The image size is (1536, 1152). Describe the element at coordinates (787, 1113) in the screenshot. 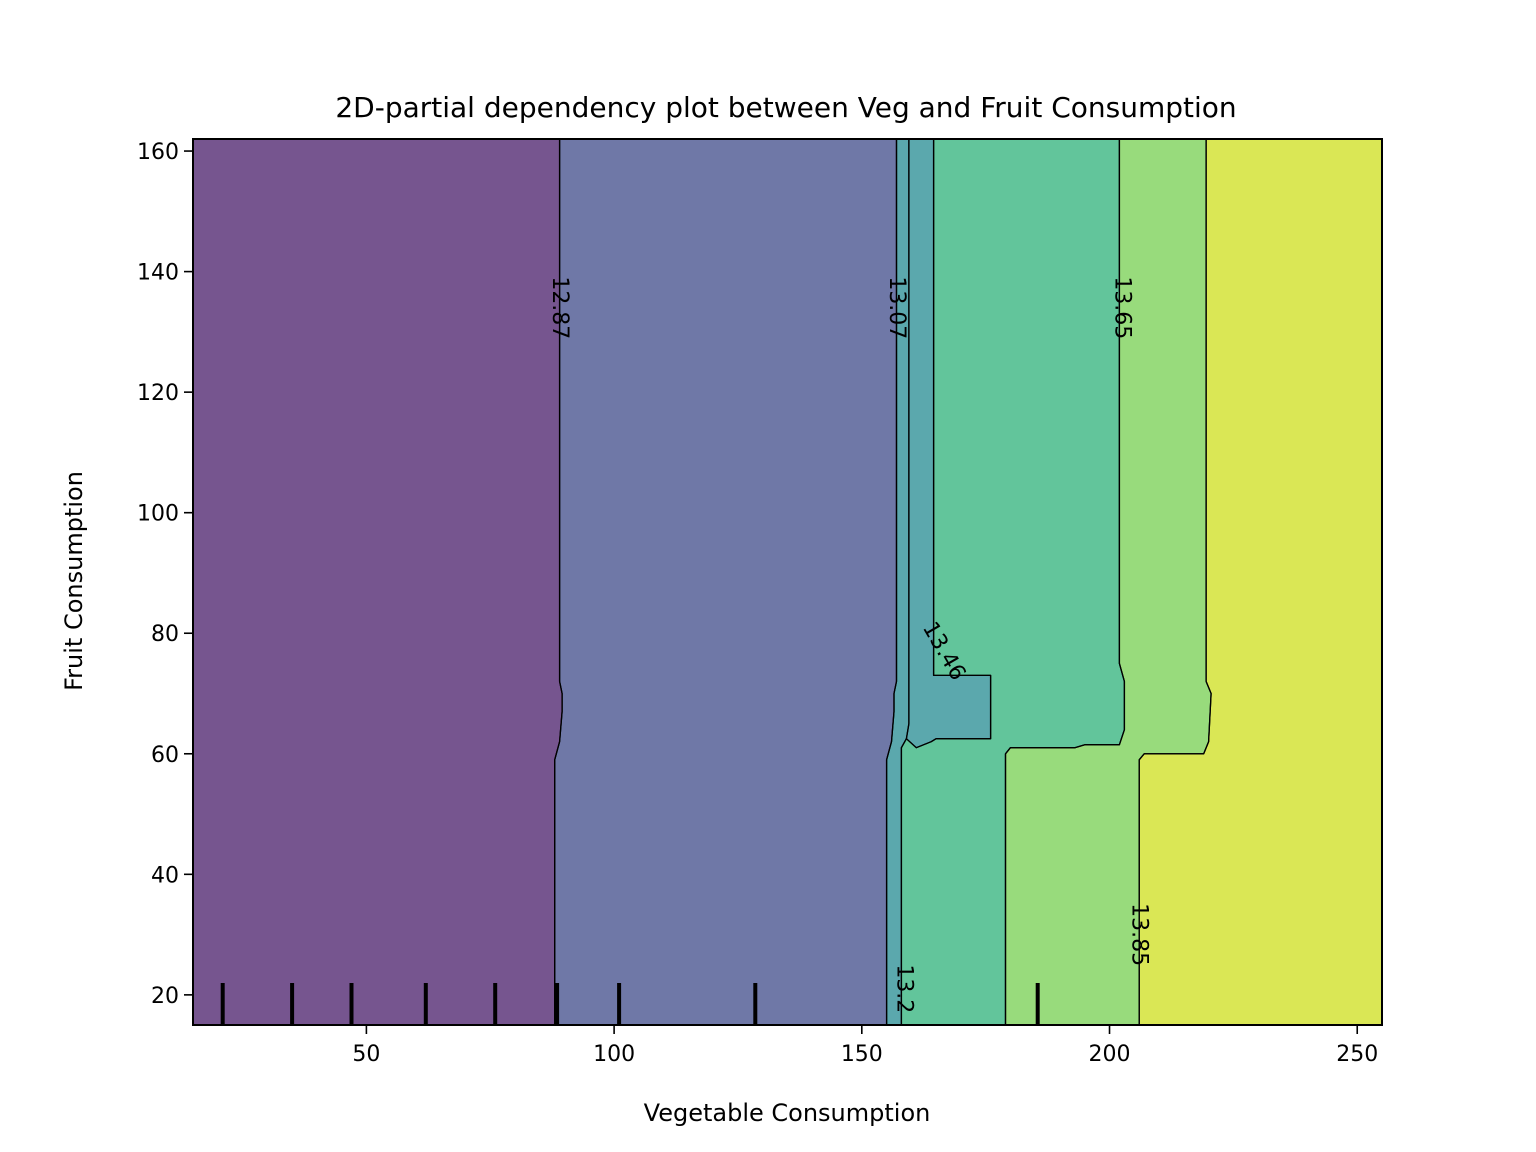

I see `x-axis-label: Vegetable Consumption` at that location.